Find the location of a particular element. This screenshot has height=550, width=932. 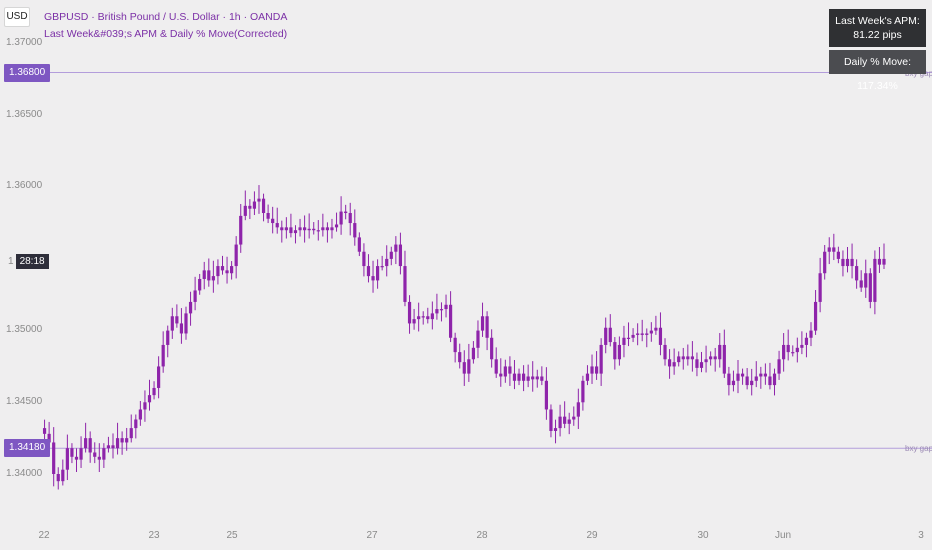

x-tick-label: 22 is located at coordinates (44, 535).